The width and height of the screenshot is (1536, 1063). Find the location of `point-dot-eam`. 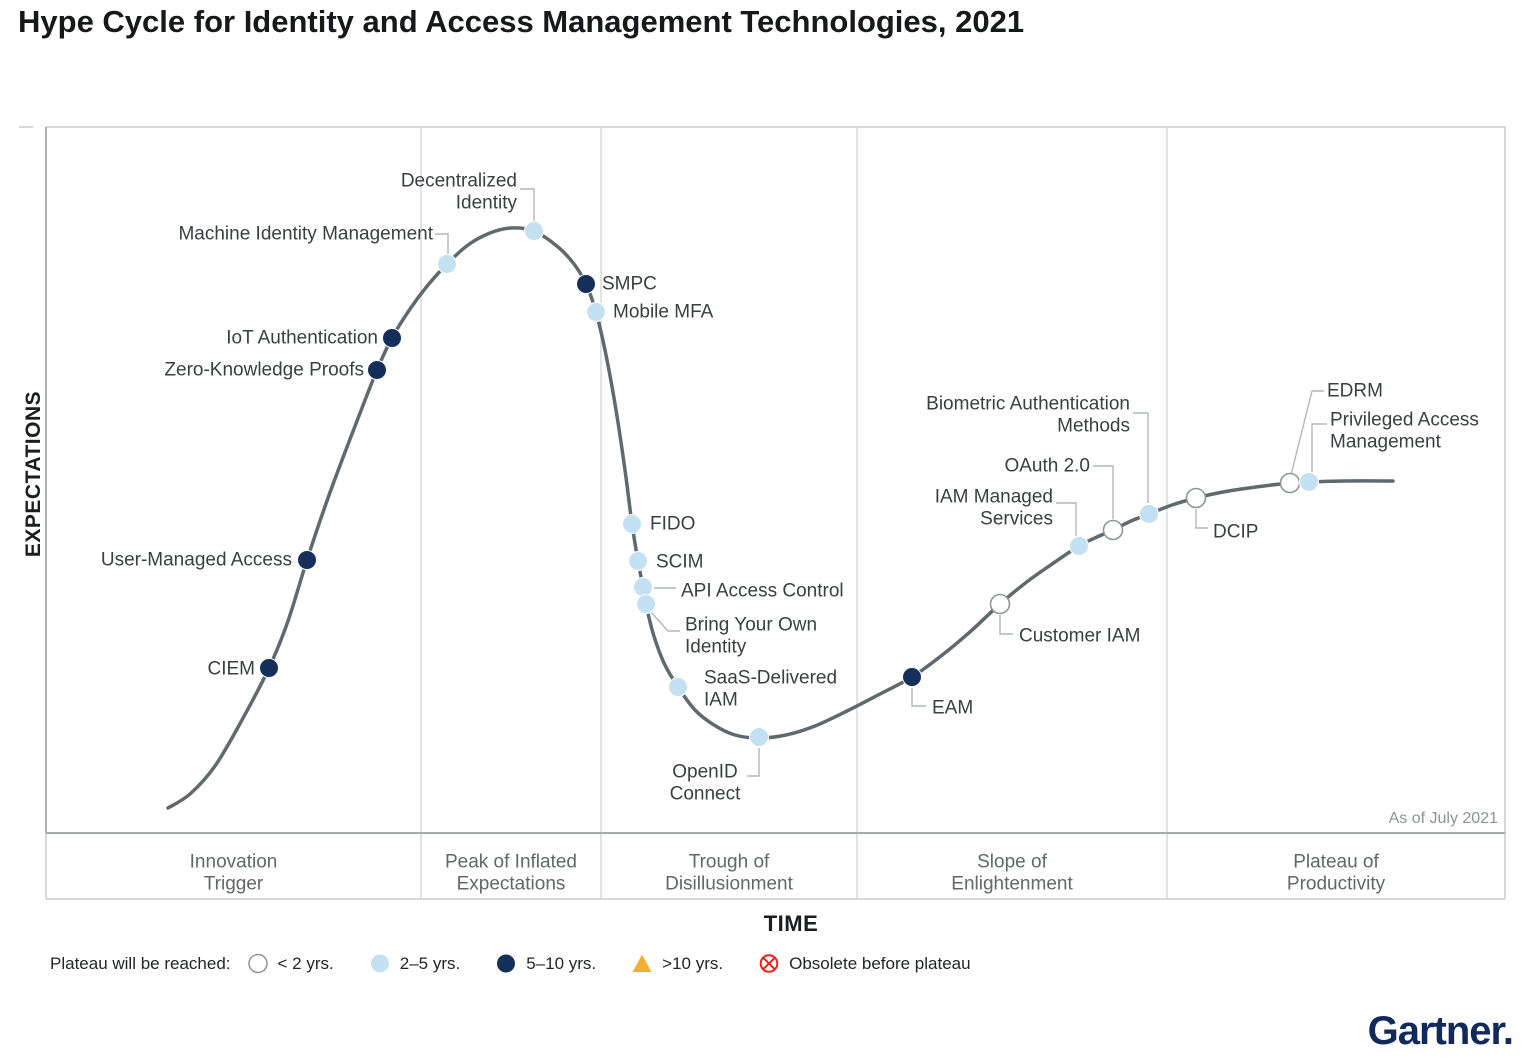

point-dot-eam is located at coordinates (912, 677).